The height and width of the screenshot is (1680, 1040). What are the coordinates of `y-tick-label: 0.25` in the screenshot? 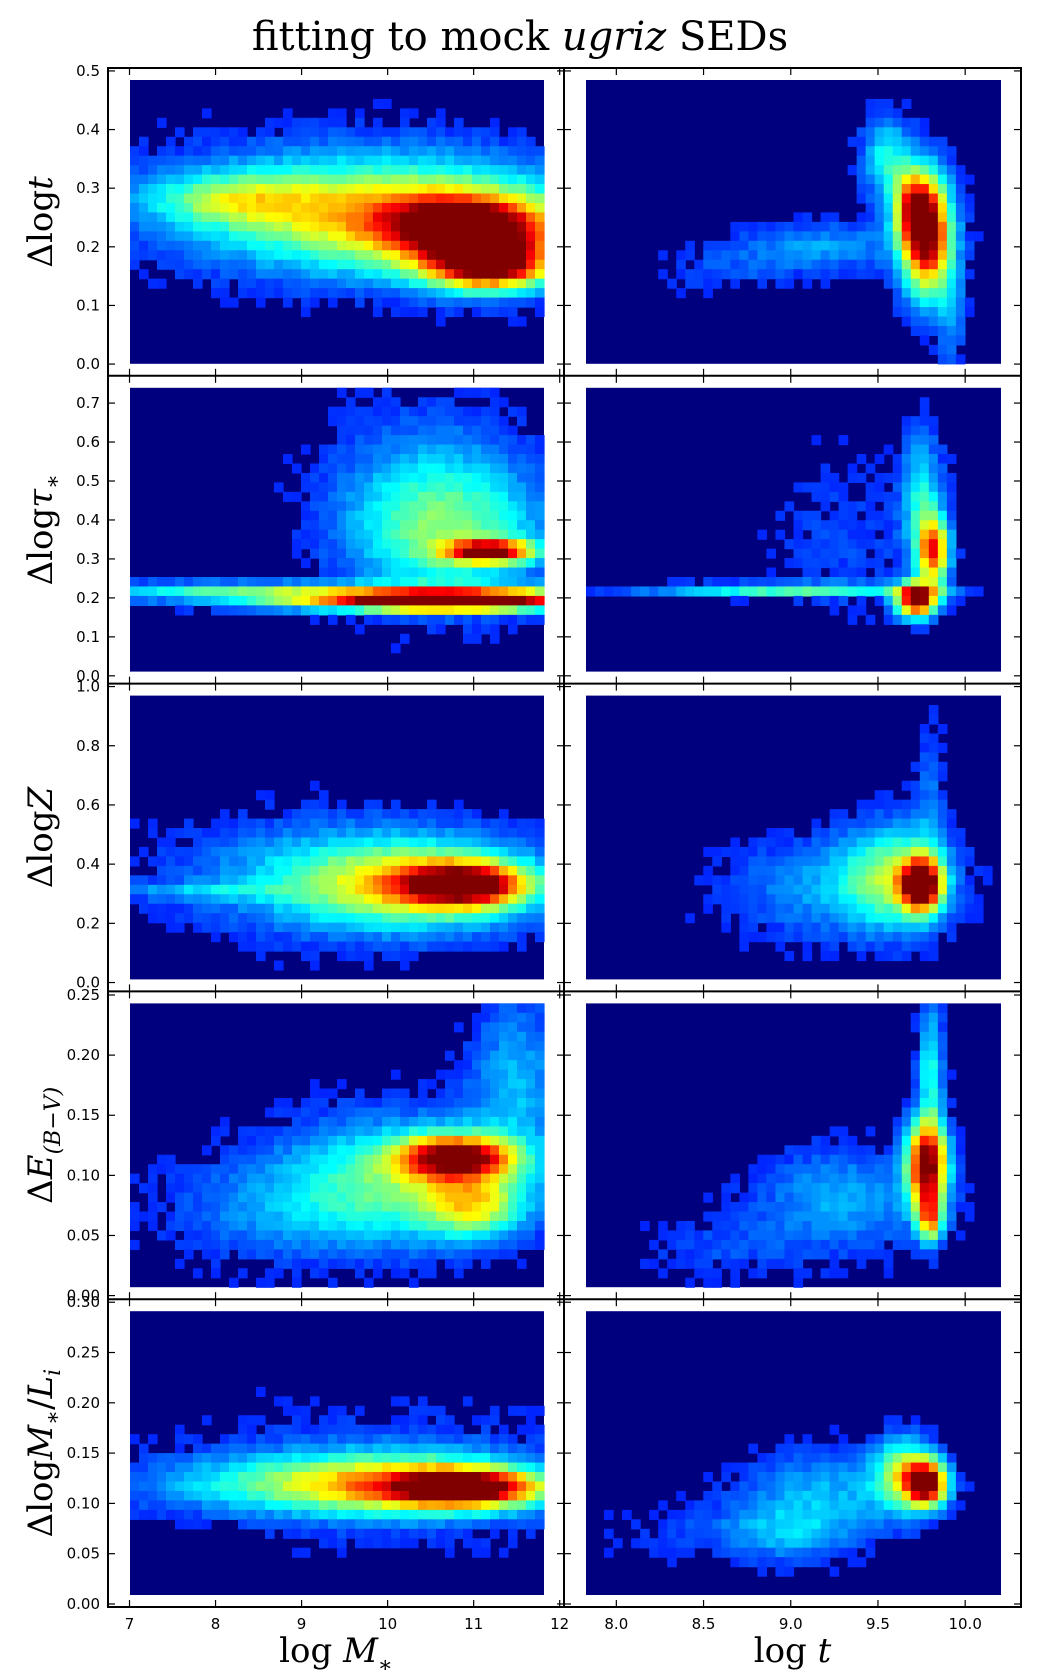 It's located at (83, 995).